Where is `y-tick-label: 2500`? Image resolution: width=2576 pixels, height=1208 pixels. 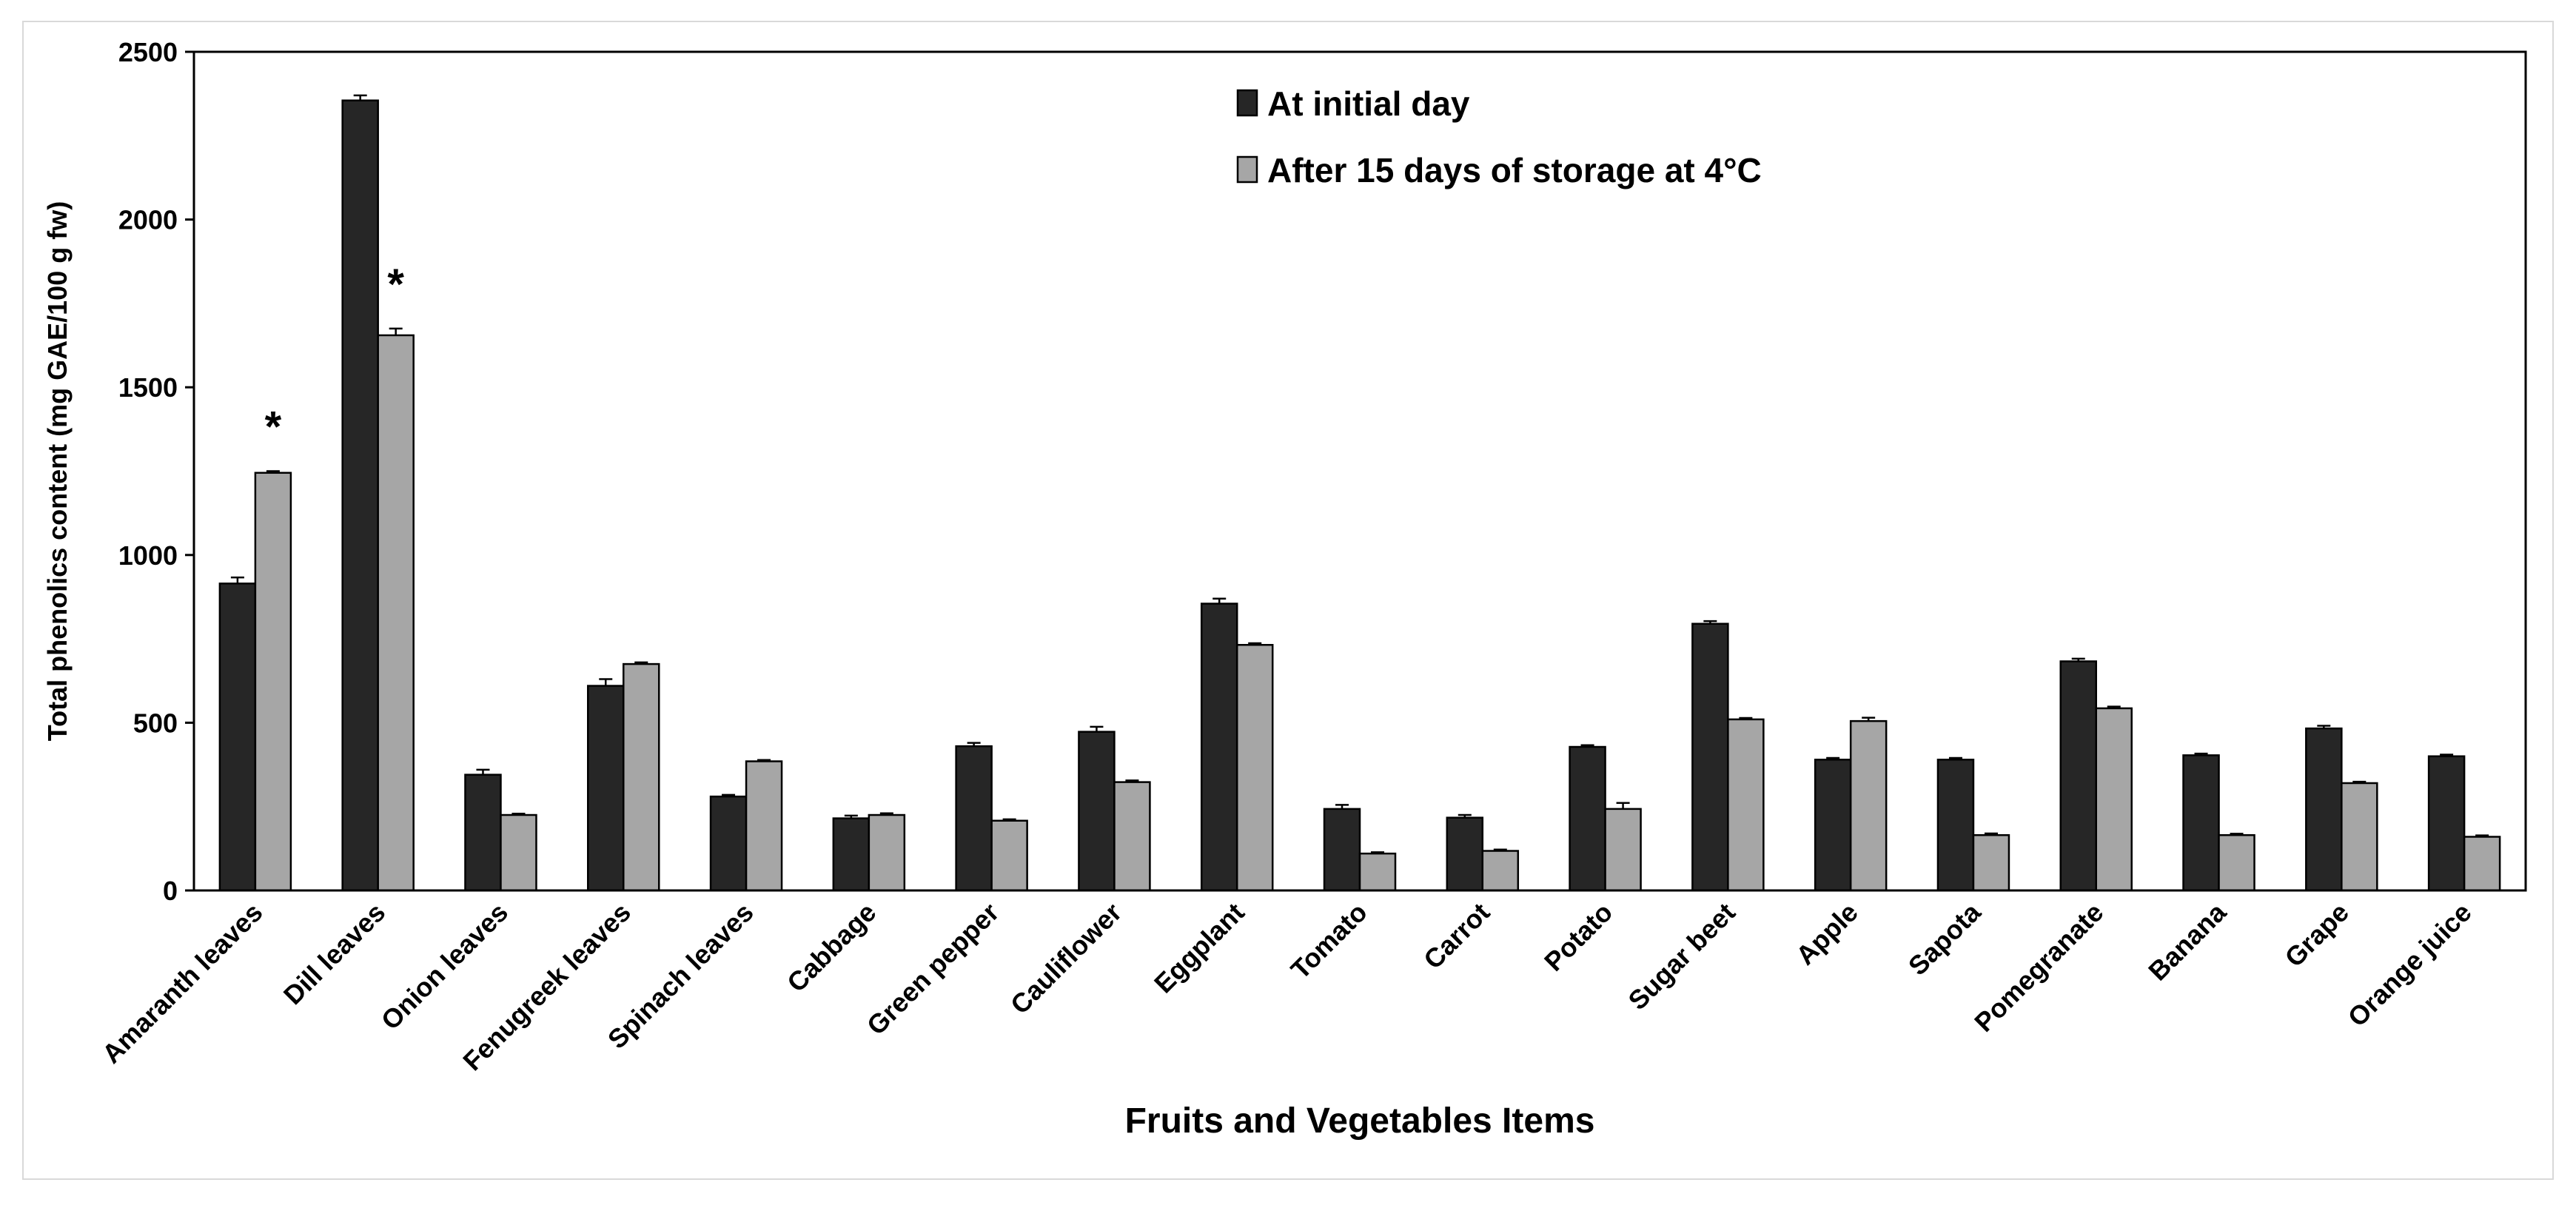
y-tick-label: 2500 is located at coordinates (148, 52).